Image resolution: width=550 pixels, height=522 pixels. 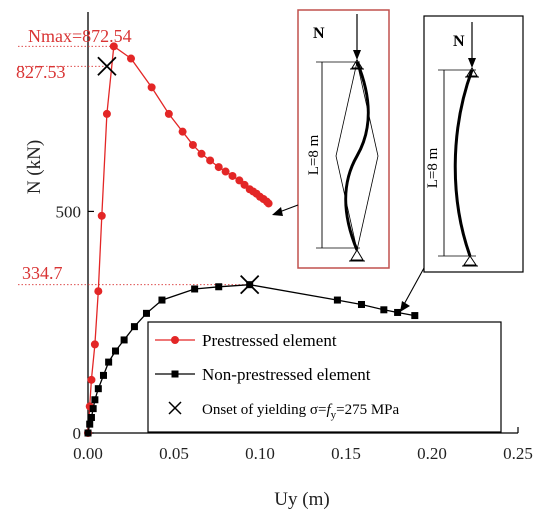 I want to click on legend-yield-marker, so click(x=175, y=408).